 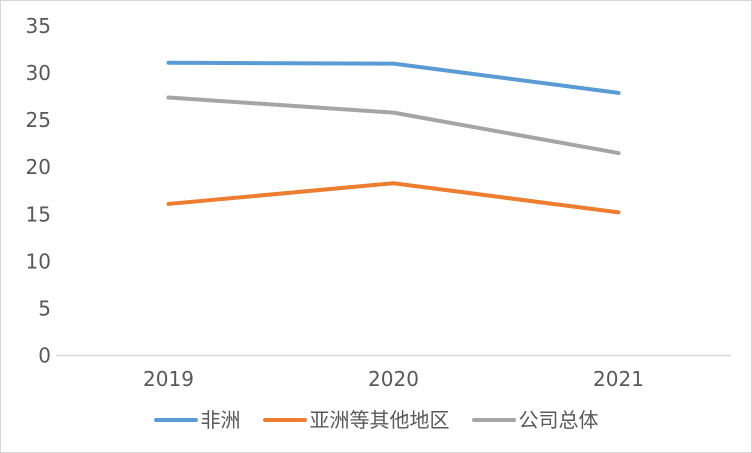 I want to click on y-tick-label: 20, so click(x=38, y=167).